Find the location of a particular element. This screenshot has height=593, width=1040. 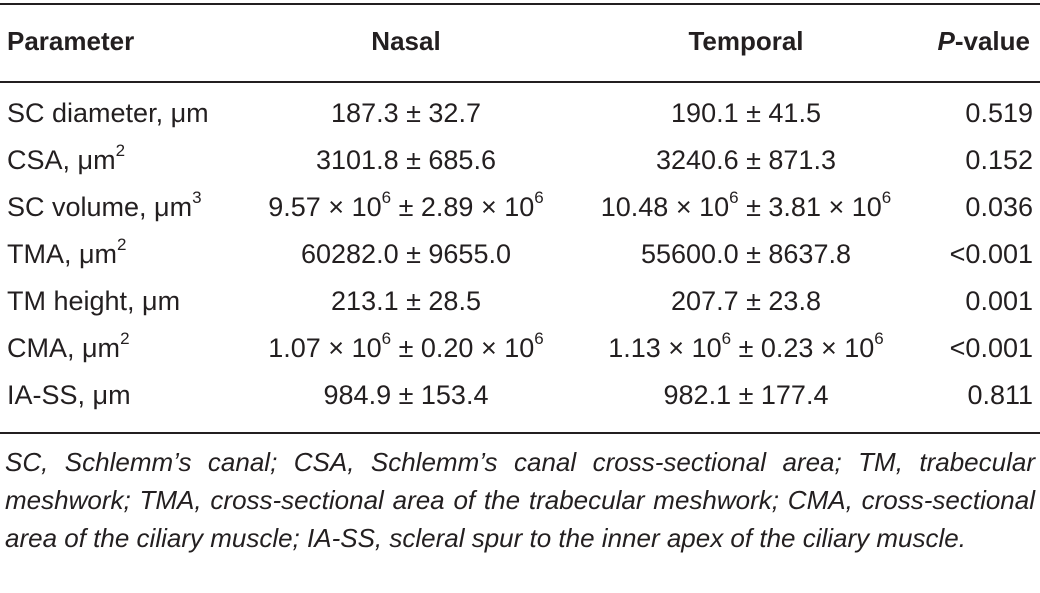

row-parameter: SC volume, μm3 is located at coordinates (104, 207).